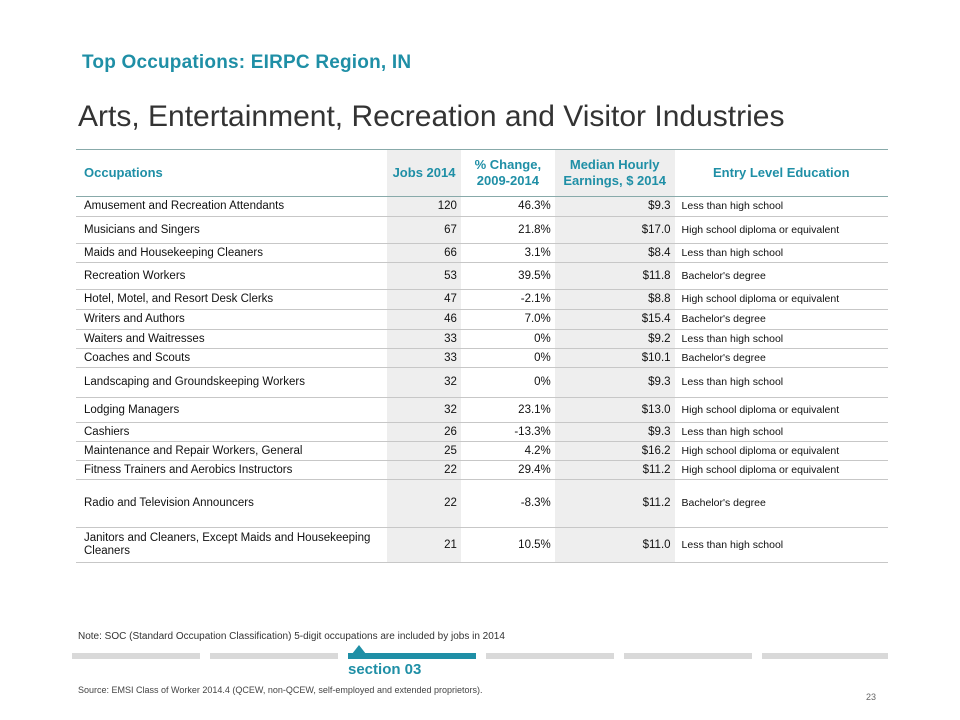 The width and height of the screenshot is (960, 720). What do you see at coordinates (614, 299) in the screenshot?
I see `cell-earnings: $8.8` at bounding box center [614, 299].